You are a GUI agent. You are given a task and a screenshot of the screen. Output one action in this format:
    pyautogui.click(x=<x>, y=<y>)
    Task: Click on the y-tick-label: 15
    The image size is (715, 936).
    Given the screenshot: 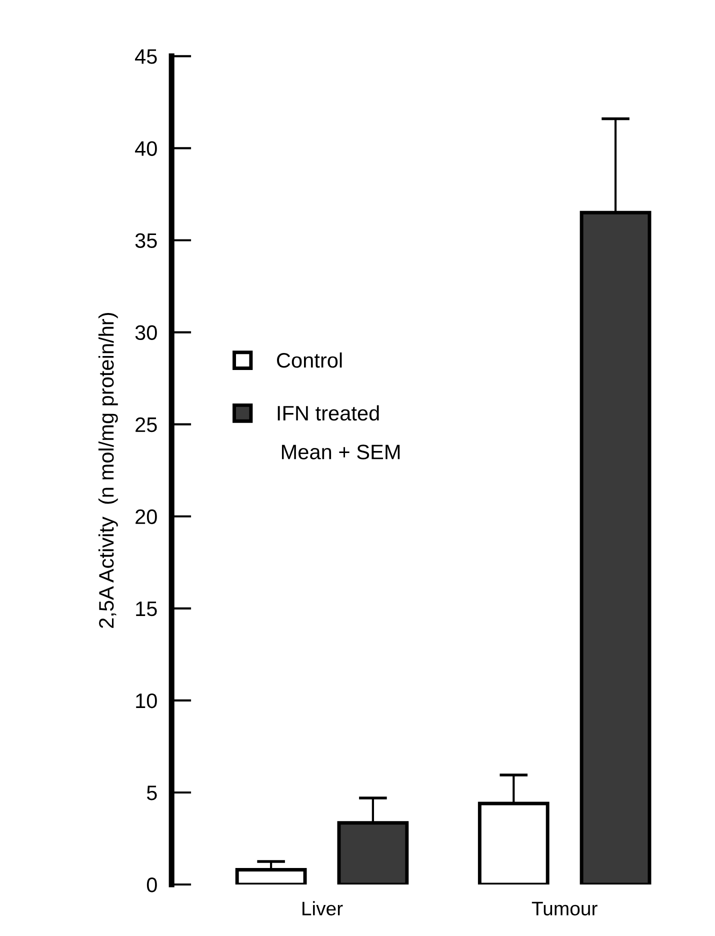 What is the action you would take?
    pyautogui.click(x=146, y=609)
    